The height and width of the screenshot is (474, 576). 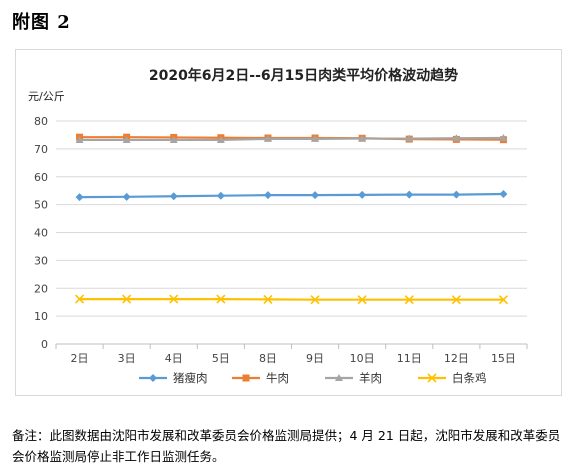 I want to click on legend-label: 猪瘦肉, so click(x=190, y=378).